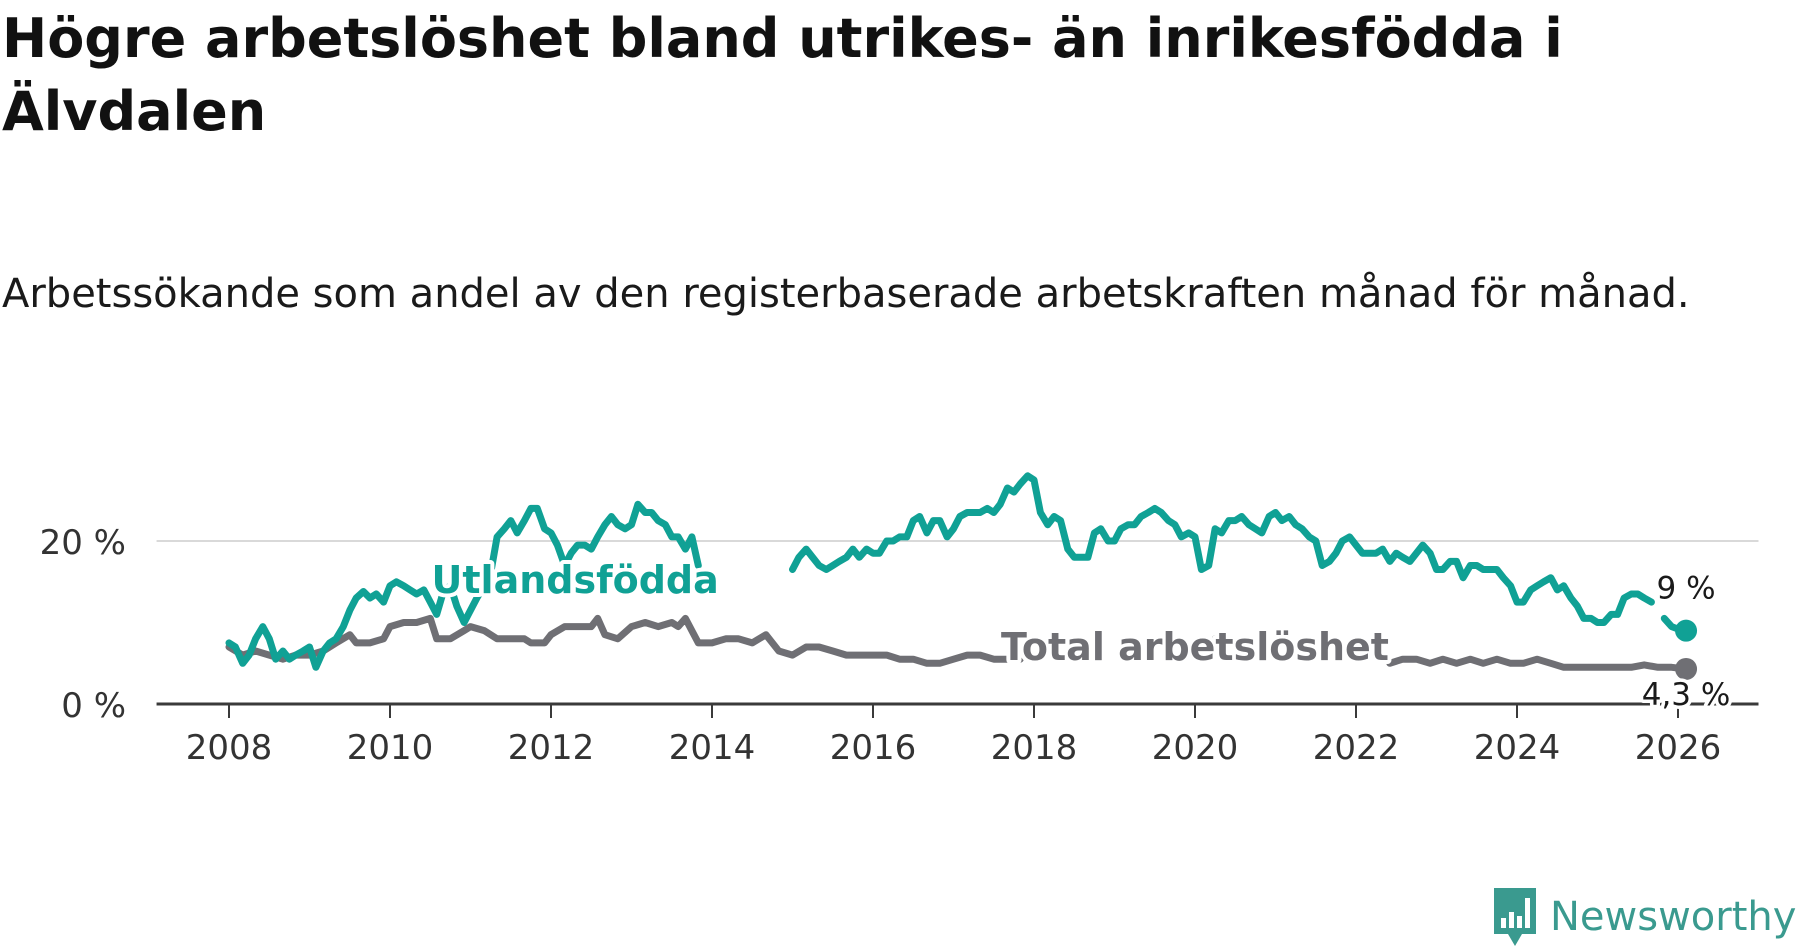  I want to click on end-label-utlandsf-dda: 9 %, so click(1686, 589).